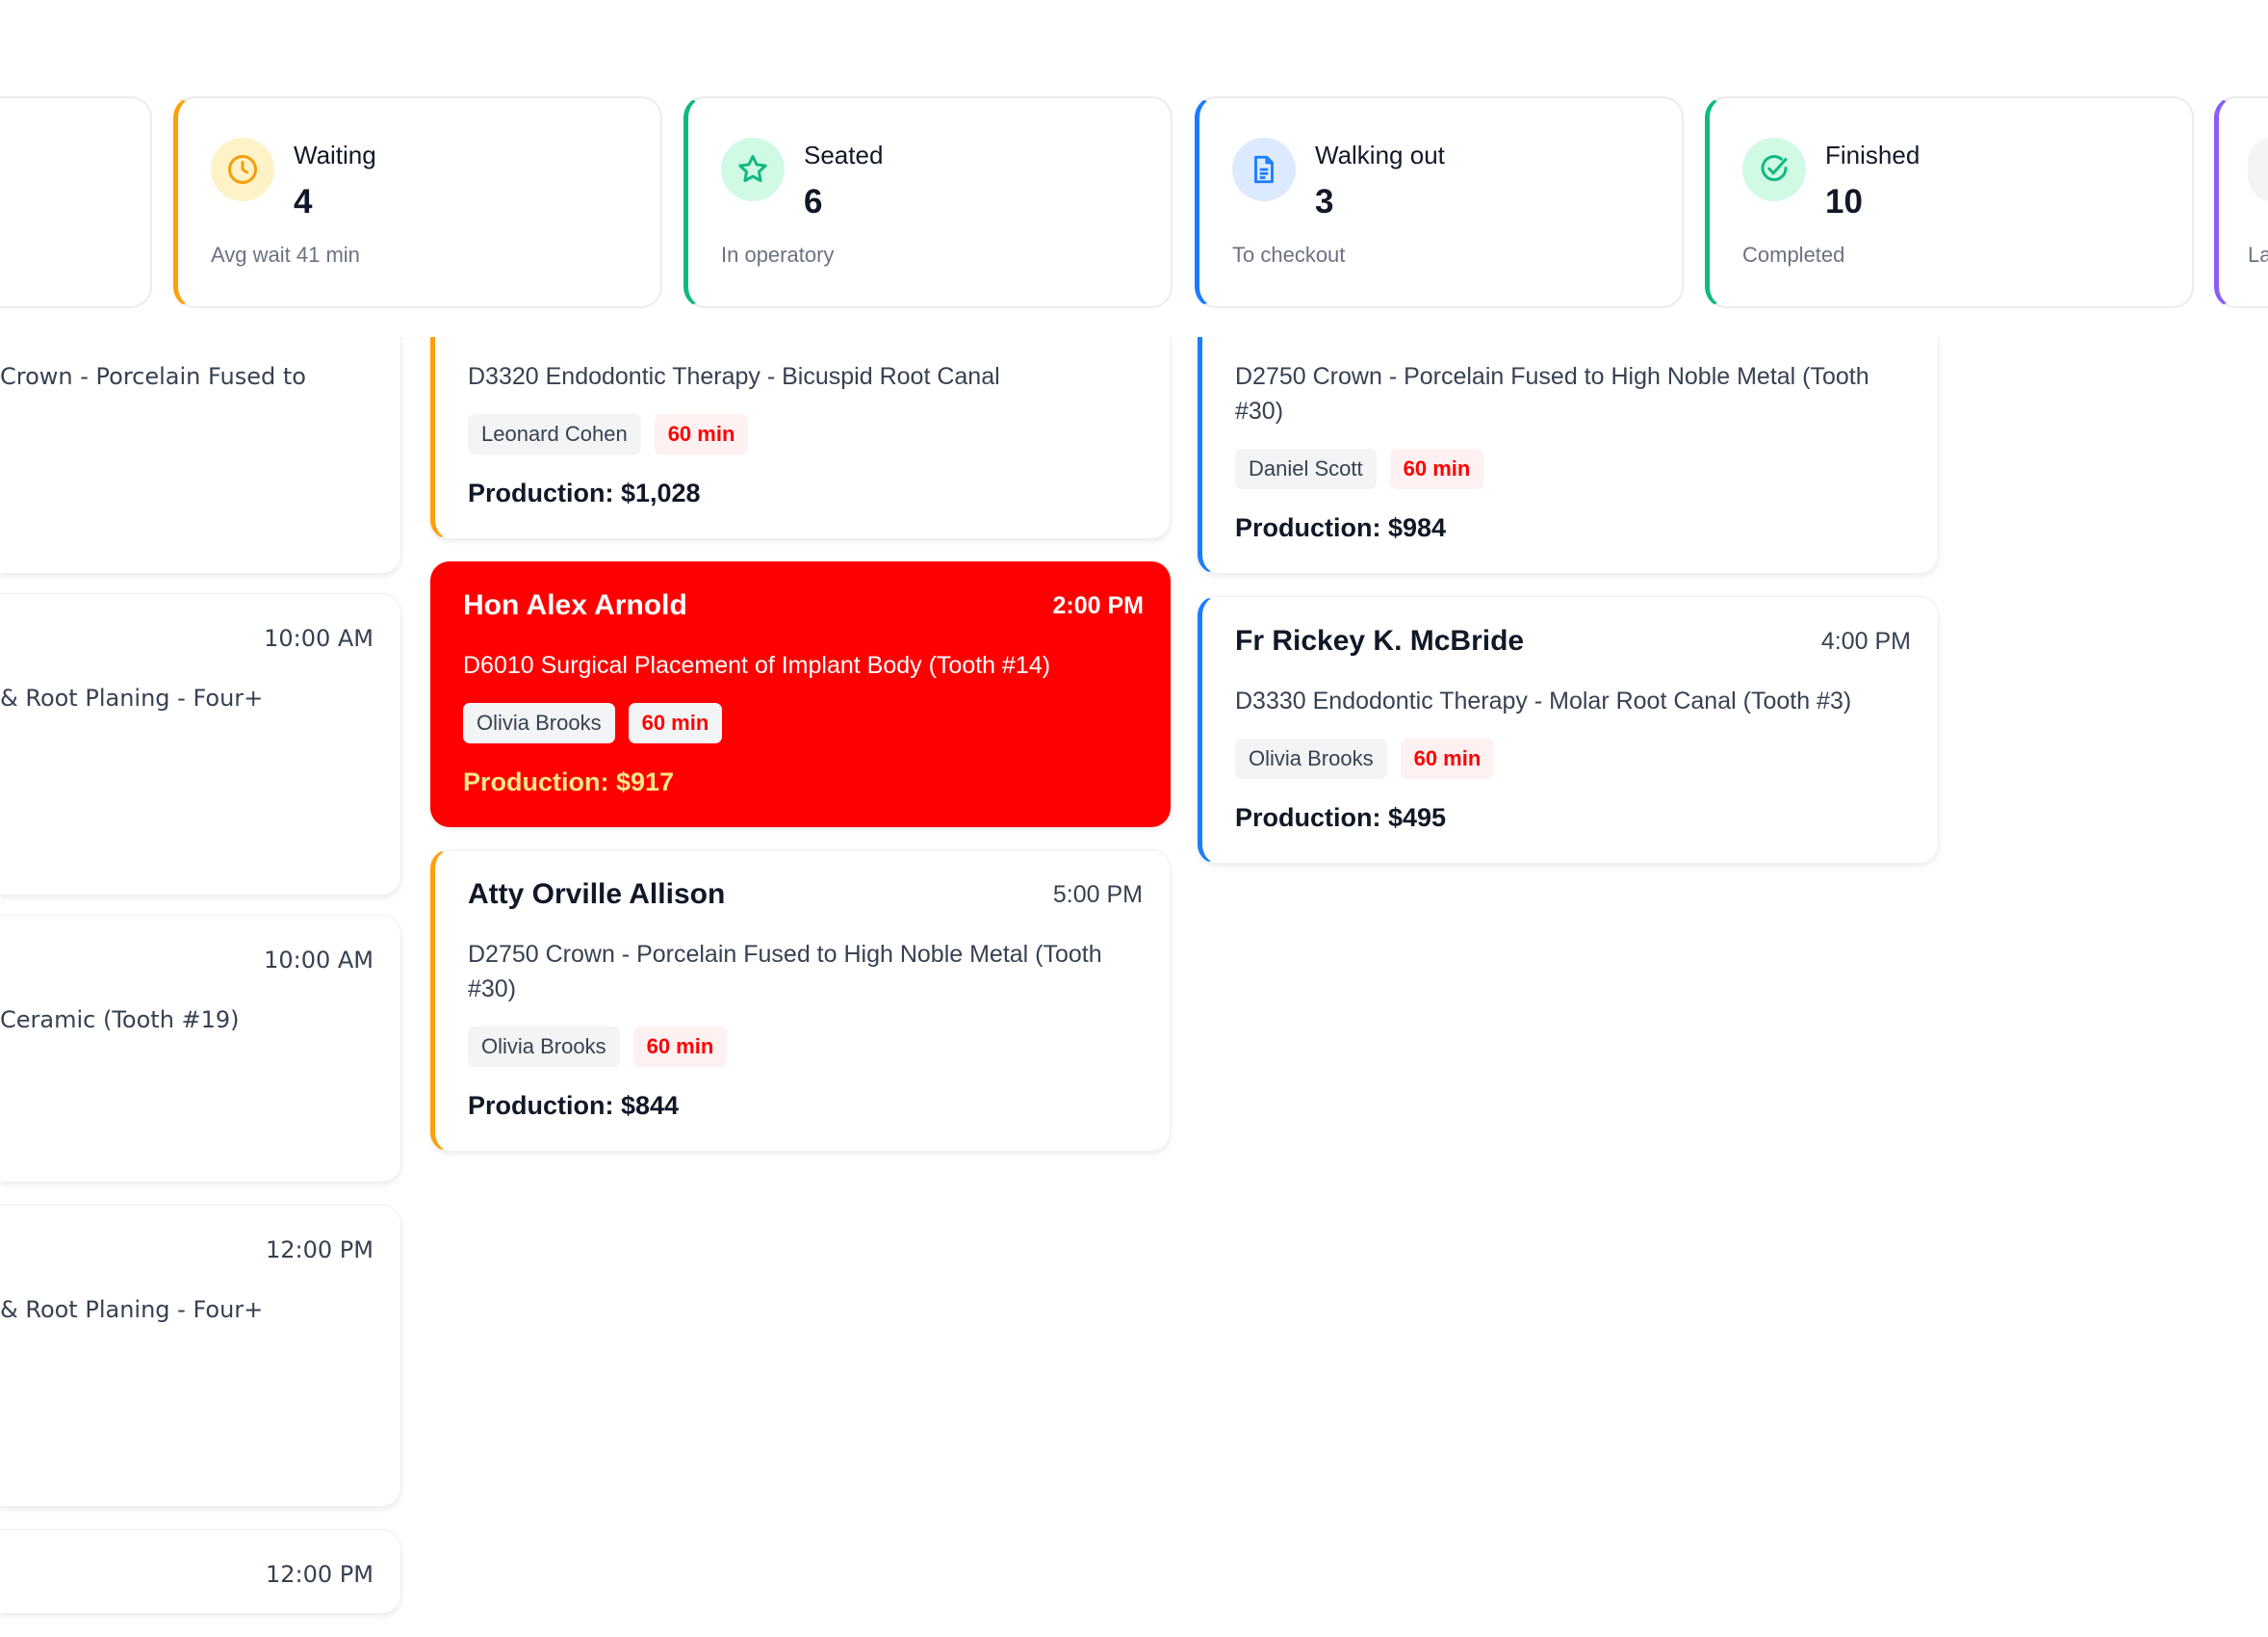 This screenshot has width=2268, height=1637. What do you see at coordinates (1098, 605) in the screenshot?
I see `appointment-time: 2:00 PM` at bounding box center [1098, 605].